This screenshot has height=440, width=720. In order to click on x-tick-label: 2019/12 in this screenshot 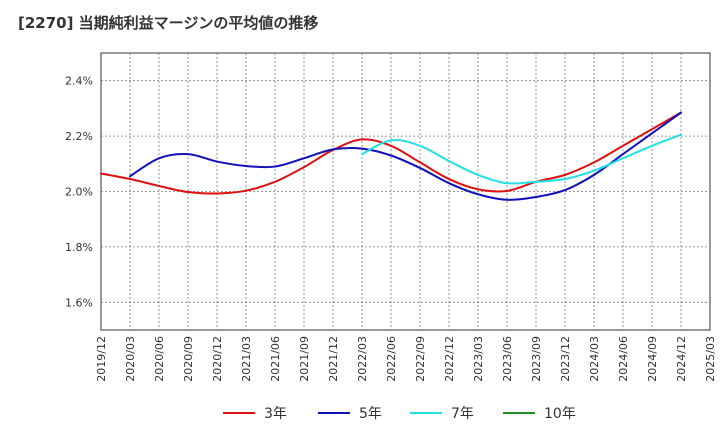, I will do `click(101, 359)`.